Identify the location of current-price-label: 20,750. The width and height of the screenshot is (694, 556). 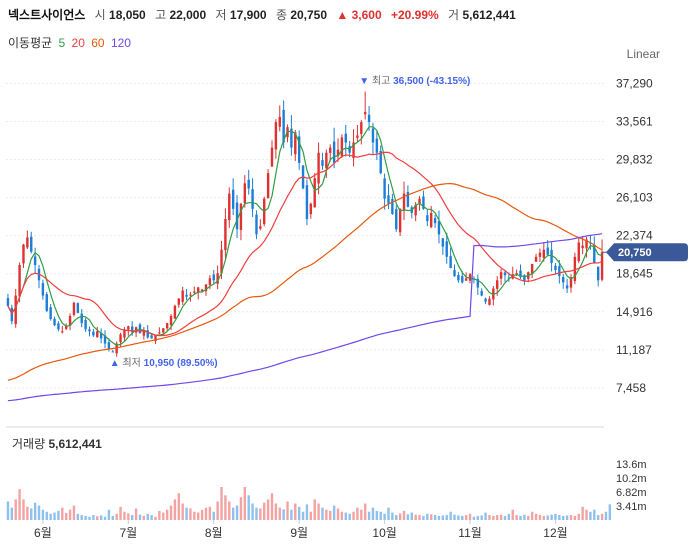
(635, 253).